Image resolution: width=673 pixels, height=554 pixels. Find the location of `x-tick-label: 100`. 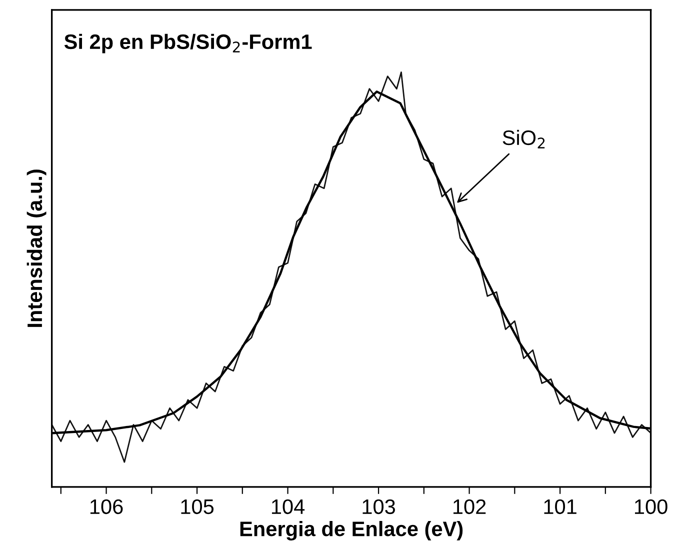

x-tick-label: 100 is located at coordinates (651, 506).